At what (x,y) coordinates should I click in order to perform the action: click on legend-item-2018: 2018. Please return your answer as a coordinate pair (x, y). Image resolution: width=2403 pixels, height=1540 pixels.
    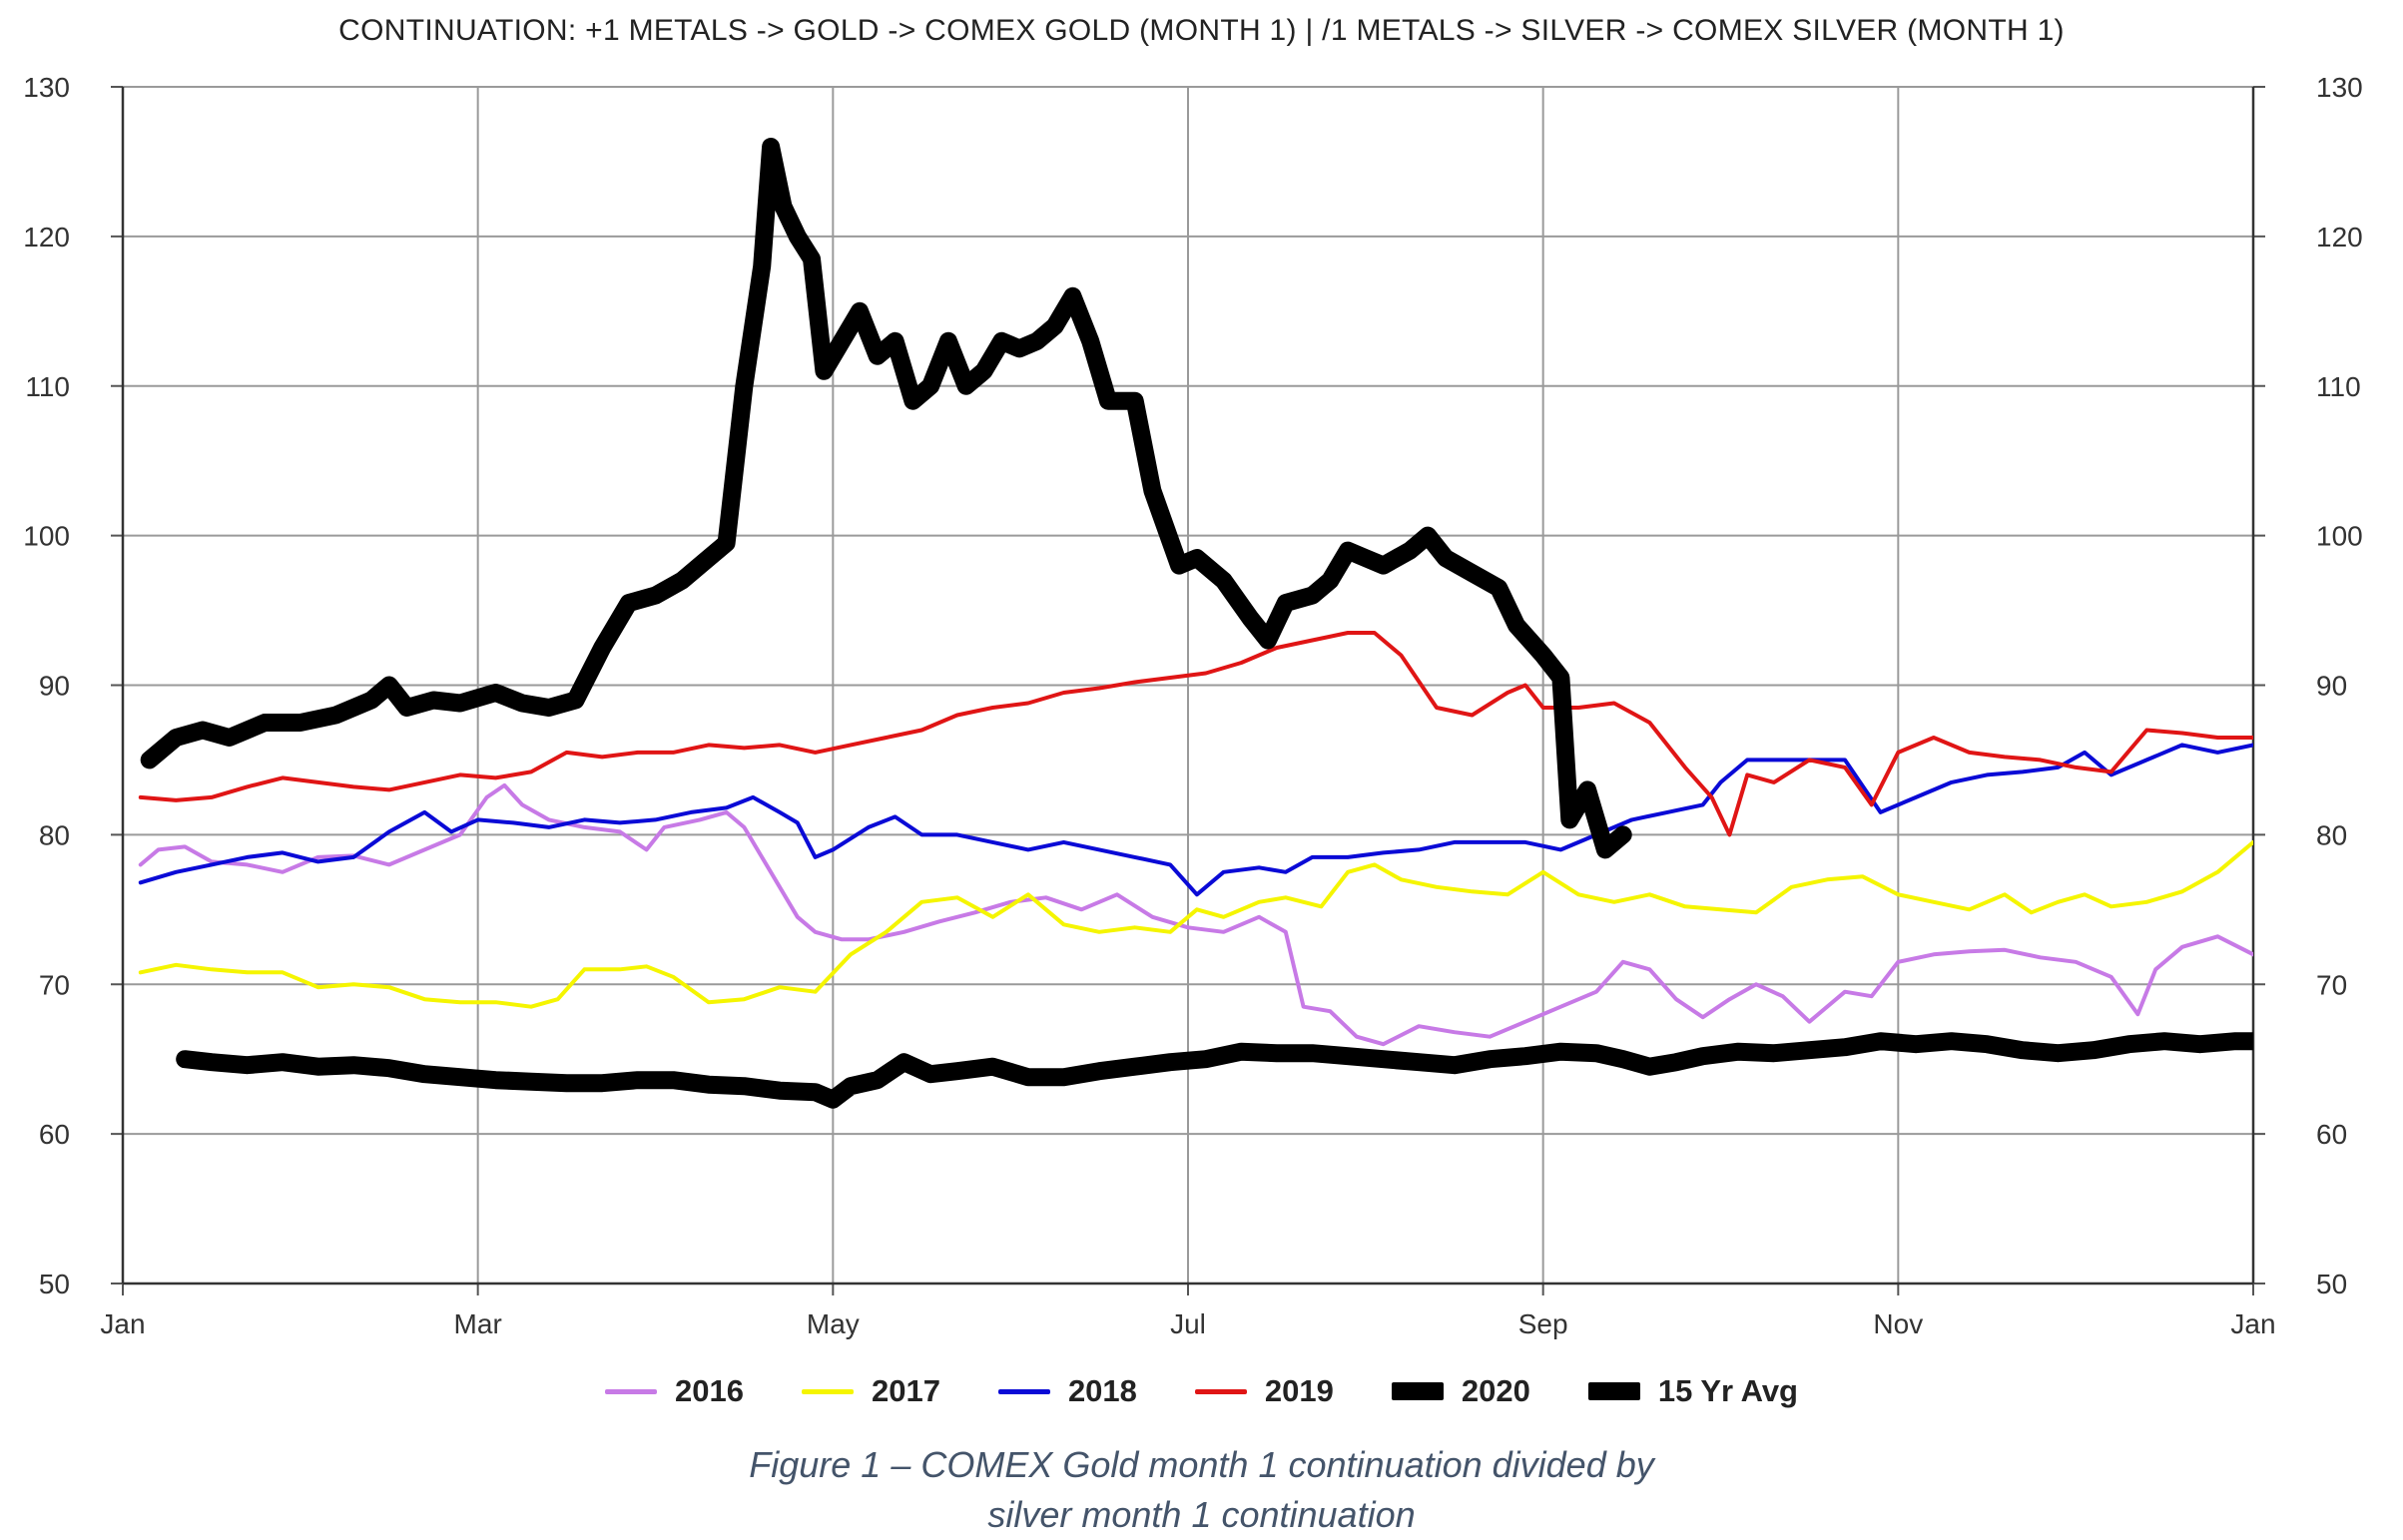
    Looking at the image, I should click on (1067, 1391).